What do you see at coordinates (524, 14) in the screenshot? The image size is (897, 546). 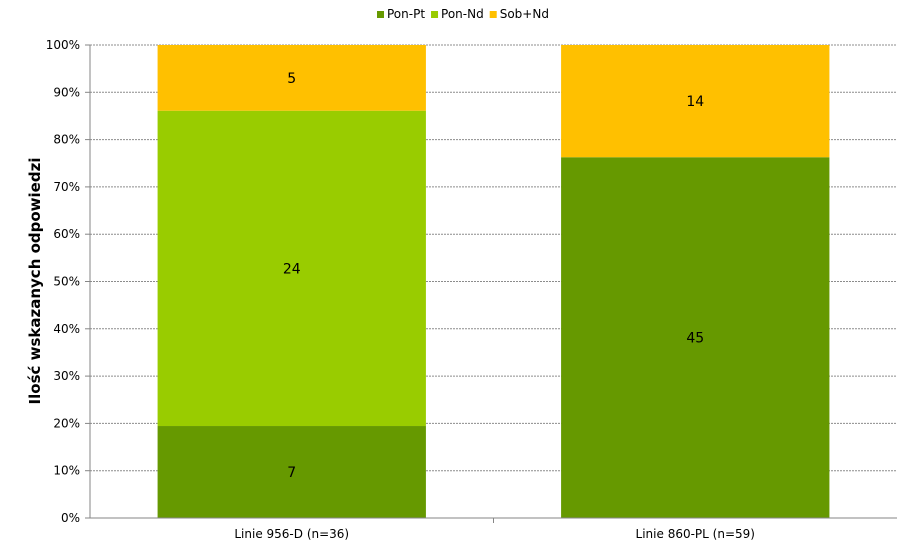 I see `legend-entry: Sob+Nd` at bounding box center [524, 14].